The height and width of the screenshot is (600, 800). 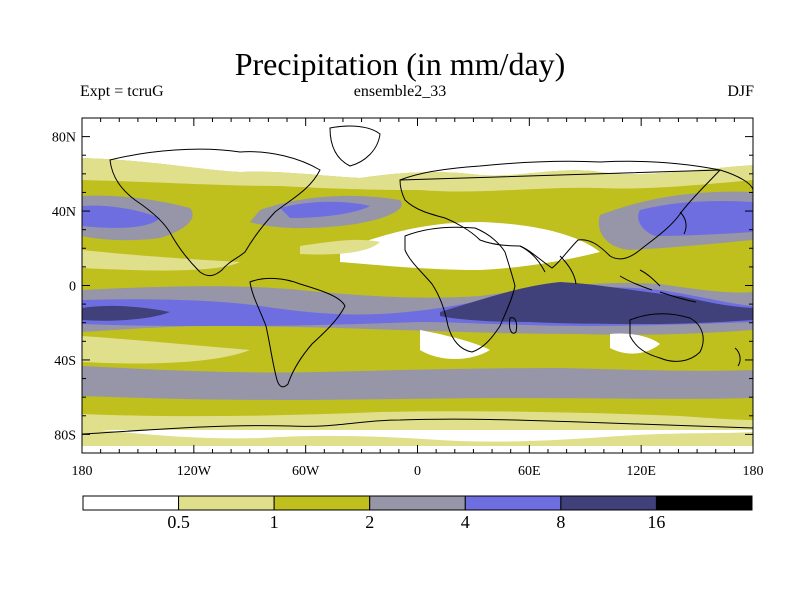 What do you see at coordinates (417, 471) in the screenshot?
I see `x-tick-label: 0` at bounding box center [417, 471].